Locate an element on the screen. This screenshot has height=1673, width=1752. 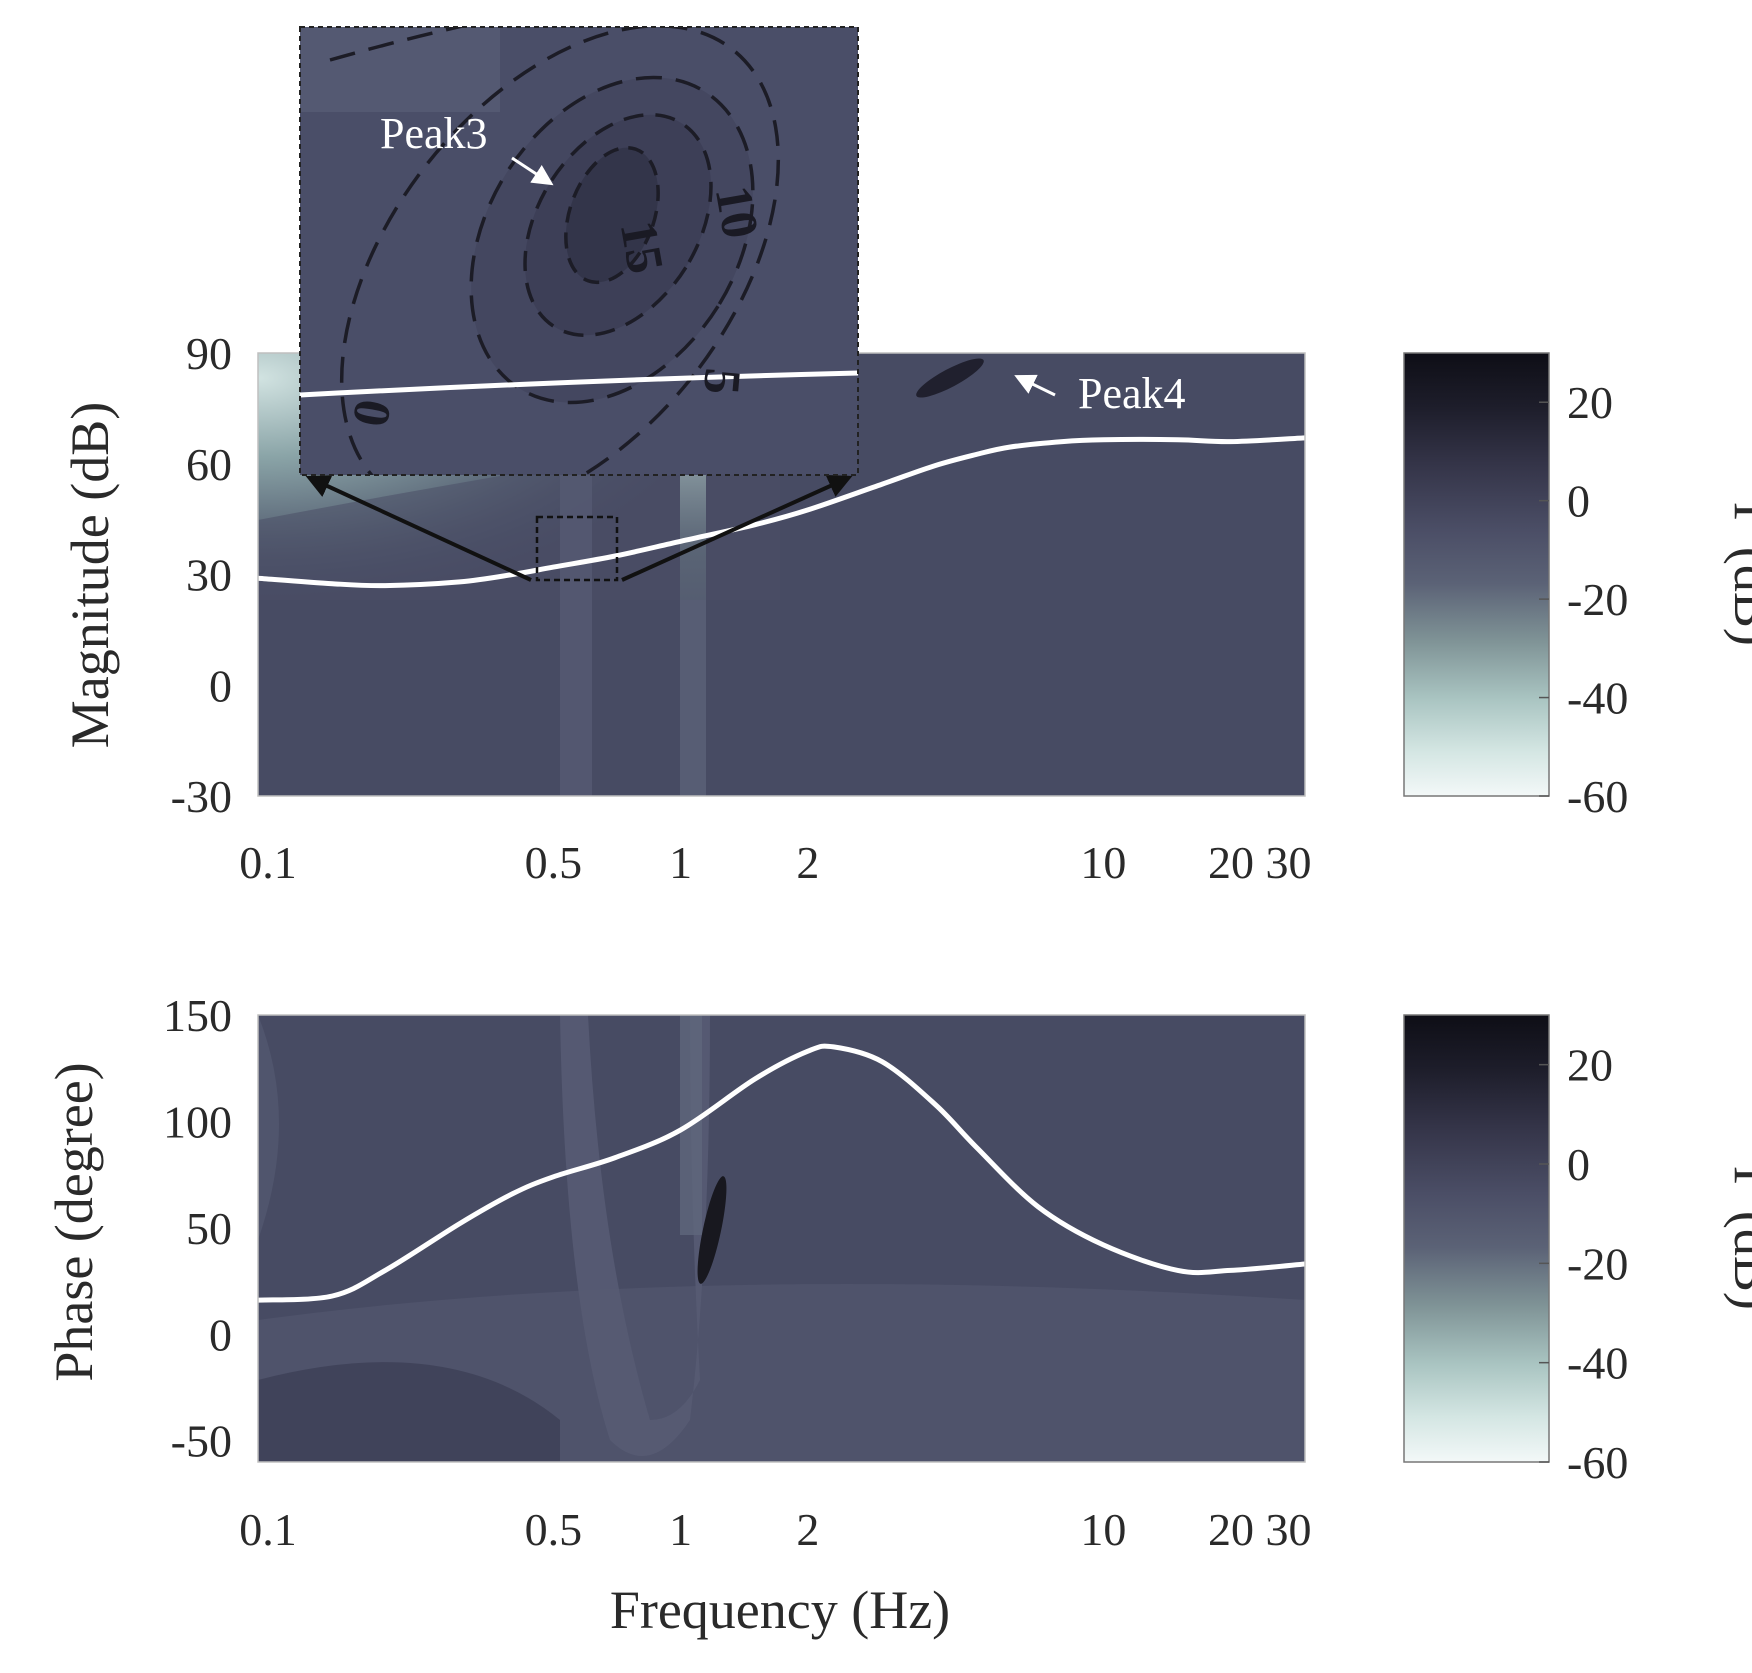
phase-colorbar-gradient is located at coordinates (1476, 1238).